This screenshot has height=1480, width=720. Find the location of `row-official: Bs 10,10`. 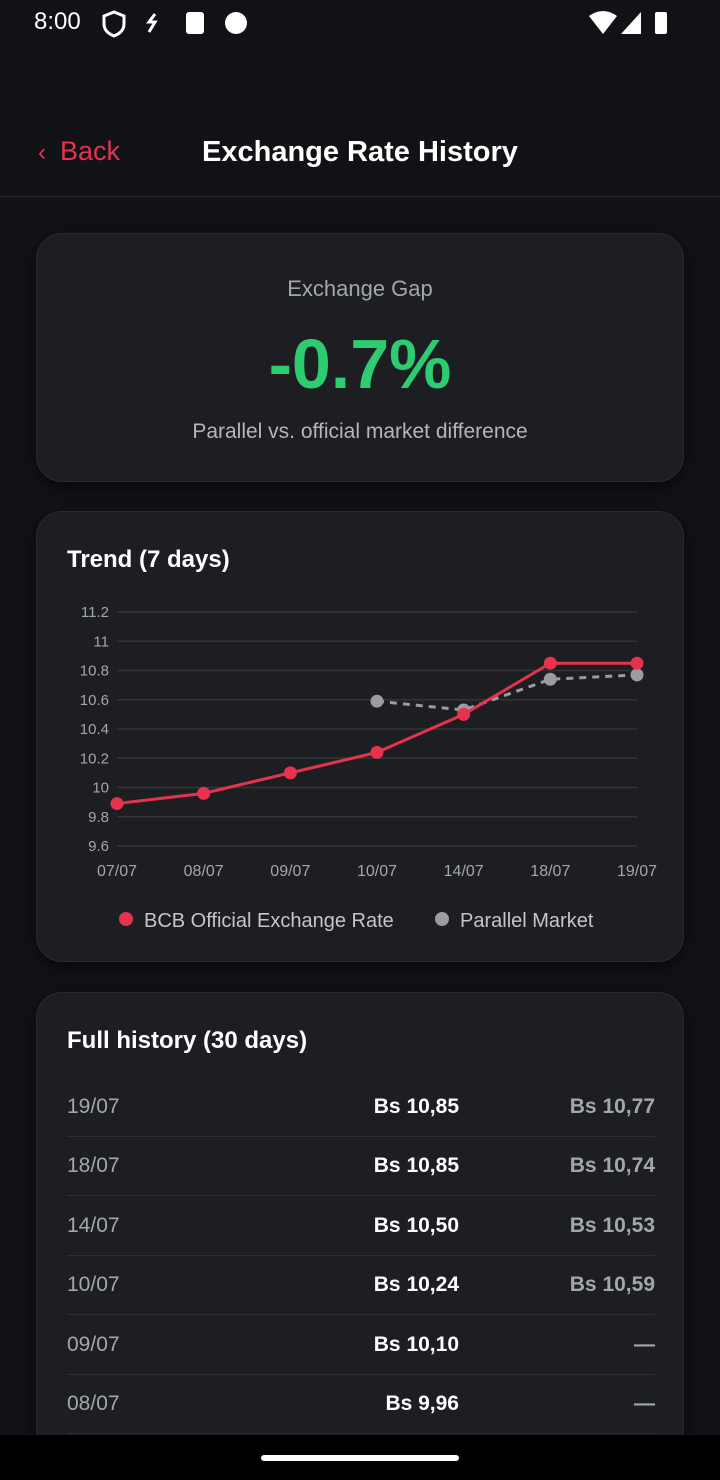

row-official: Bs 10,10 is located at coordinates (416, 1344).